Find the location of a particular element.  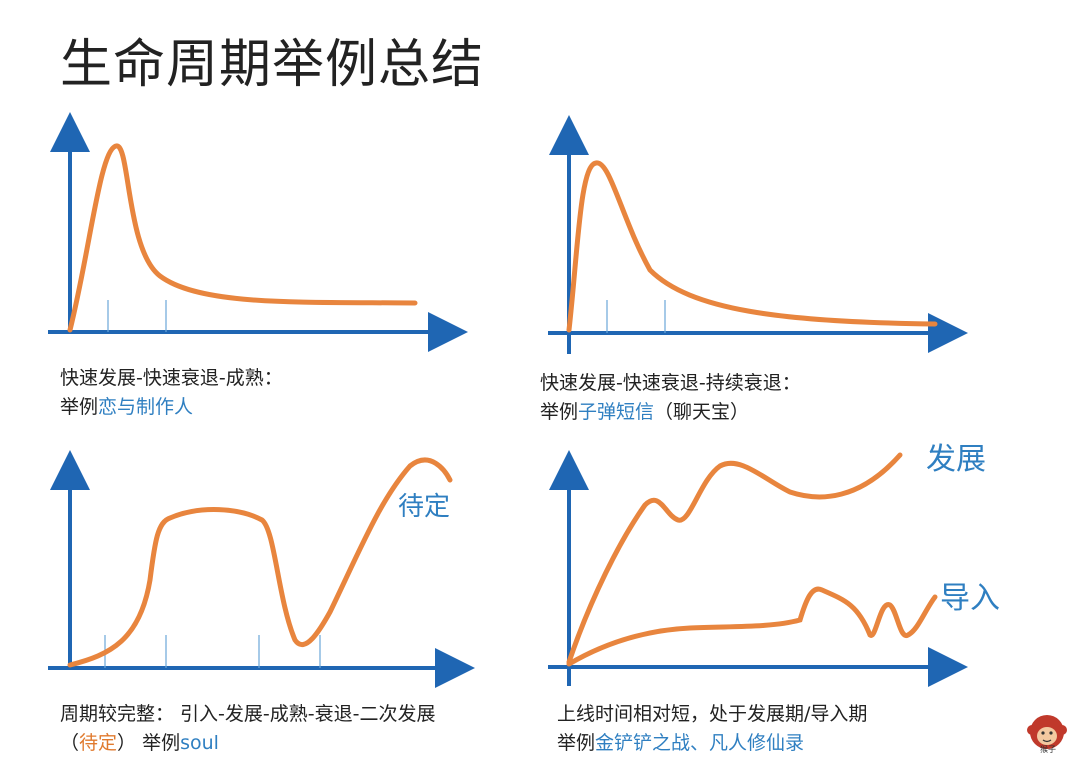

logo-text: 猴子 is located at coordinates (1048, 749).